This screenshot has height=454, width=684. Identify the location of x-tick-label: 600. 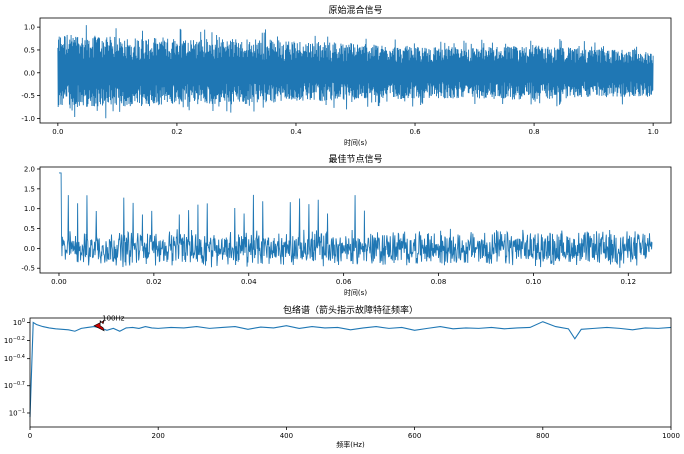
(414, 436).